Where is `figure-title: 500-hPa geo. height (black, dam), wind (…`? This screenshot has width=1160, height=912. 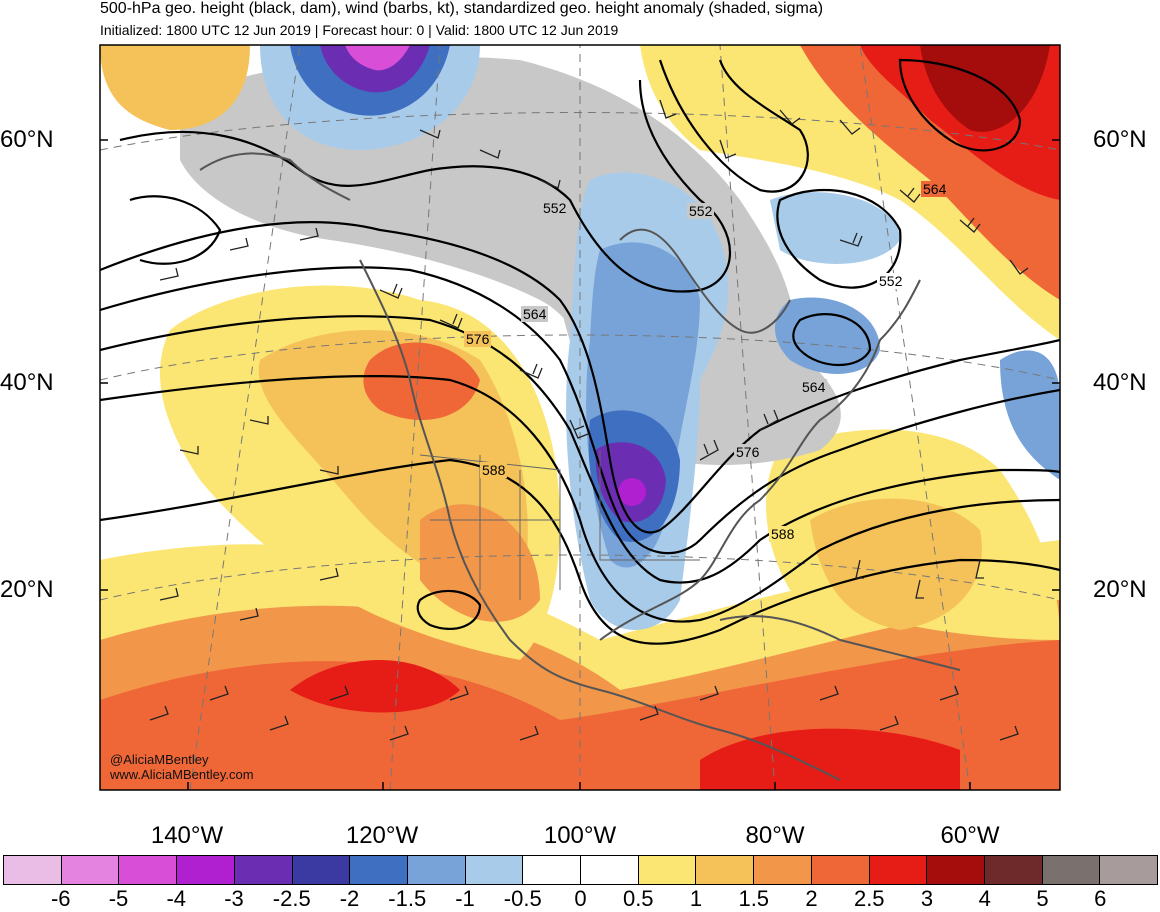
figure-title: 500-hPa geo. height (black, dam), wind (… is located at coordinates (462, 8).